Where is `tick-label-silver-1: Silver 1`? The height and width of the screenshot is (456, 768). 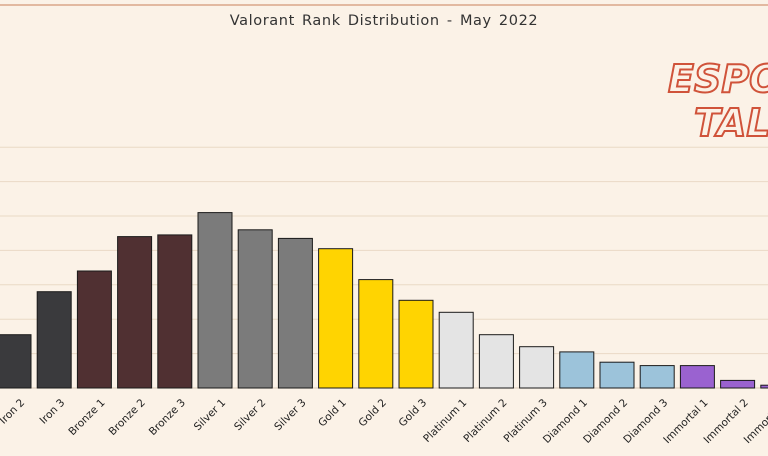
tick-label-silver-1: Silver 1 is located at coordinates (210, 415).